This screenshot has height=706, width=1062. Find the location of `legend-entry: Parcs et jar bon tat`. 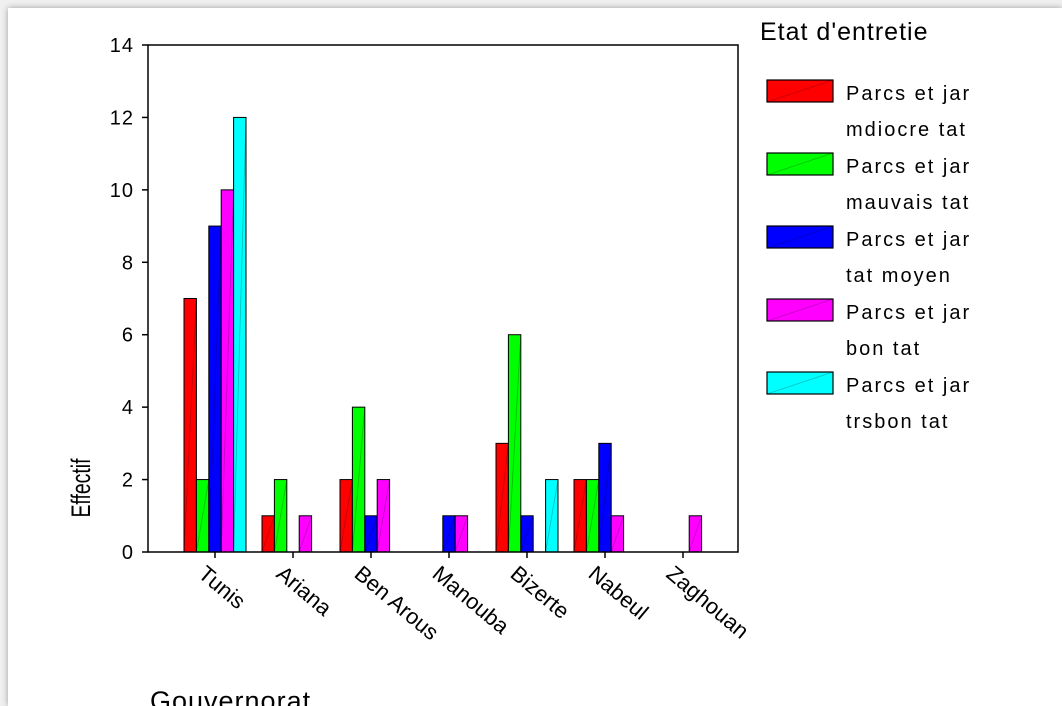

legend-entry: Parcs et jar bon tat is located at coordinates (868, 329).